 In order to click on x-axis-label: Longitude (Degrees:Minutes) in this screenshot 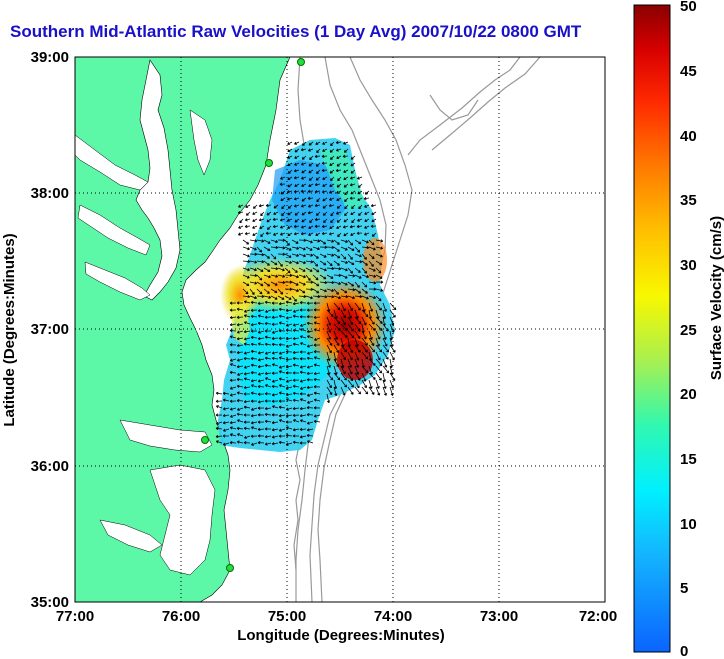, I will do `click(341, 635)`.